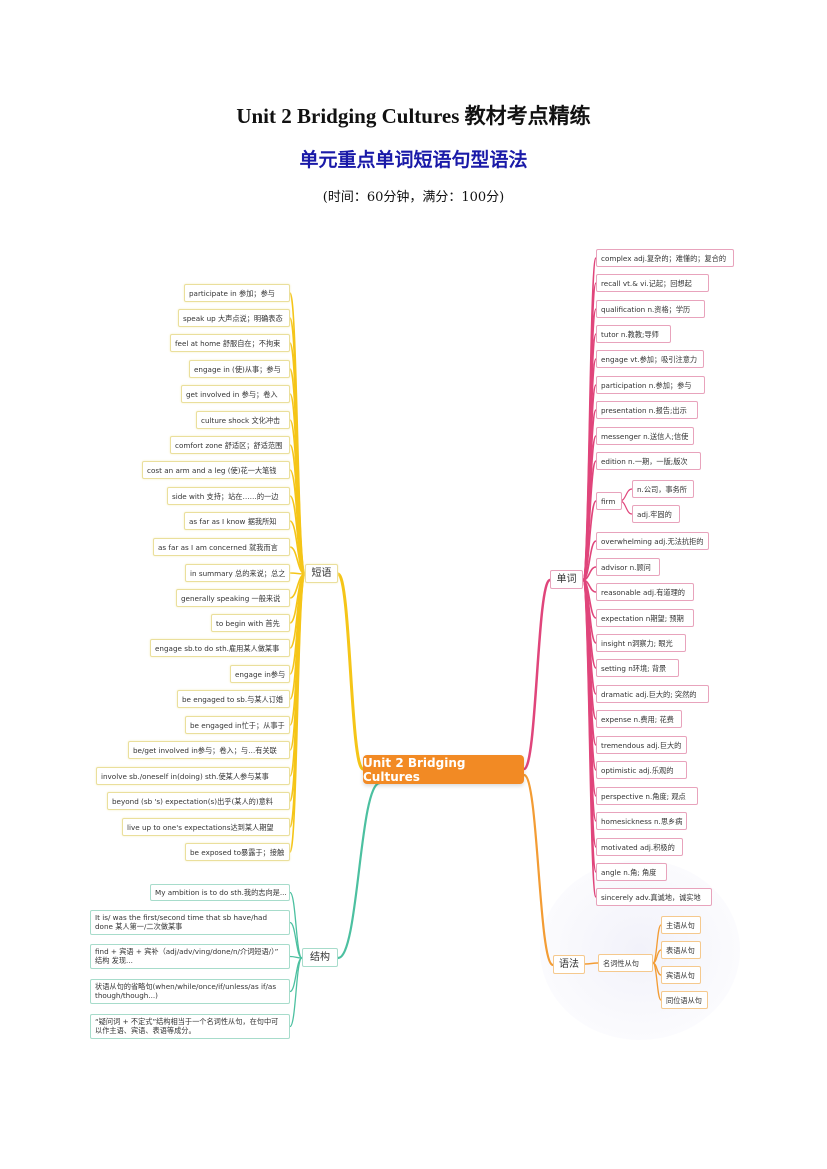  What do you see at coordinates (625, 963) in the screenshot?
I see `grammar-subtopic: 名词性从句` at bounding box center [625, 963].